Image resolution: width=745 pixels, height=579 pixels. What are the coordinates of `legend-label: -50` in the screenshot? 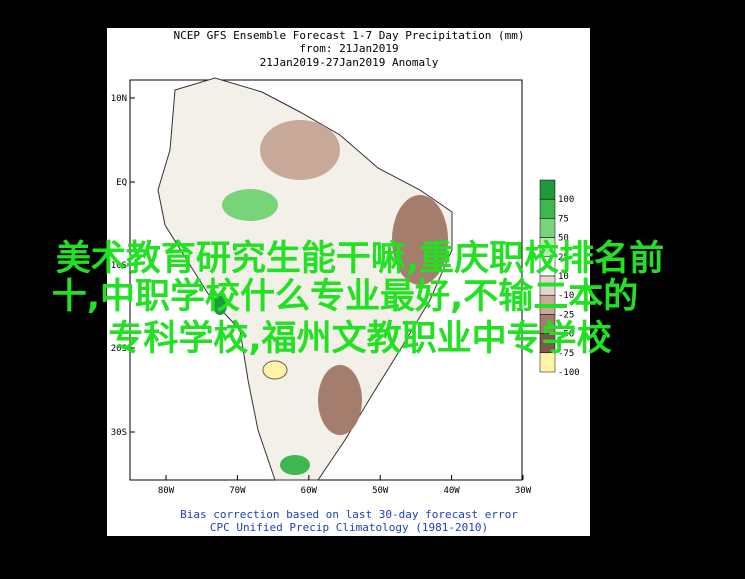 It's located at (566, 335).